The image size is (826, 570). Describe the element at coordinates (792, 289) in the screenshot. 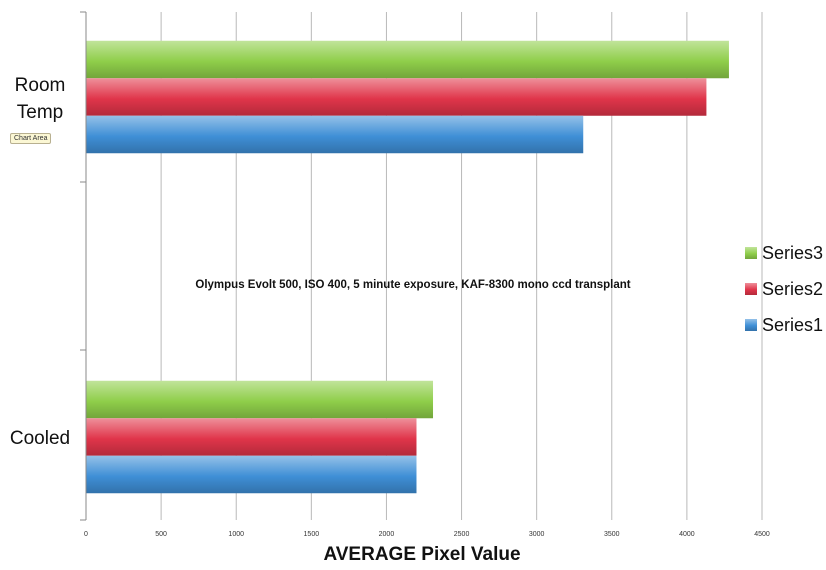

I see `legend-label-series2: Series2` at that location.